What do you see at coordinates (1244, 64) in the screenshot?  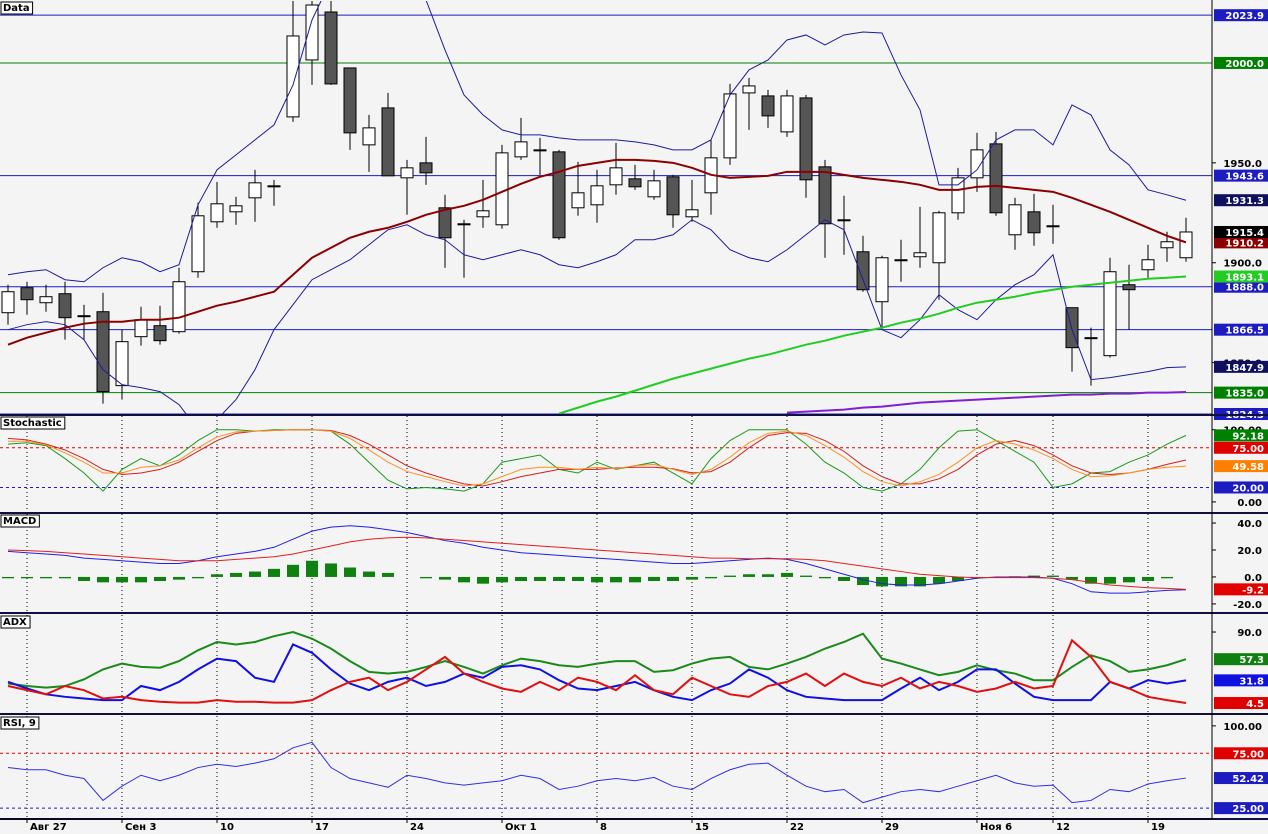 I see `value-badge-label: 2000.0` at bounding box center [1244, 64].